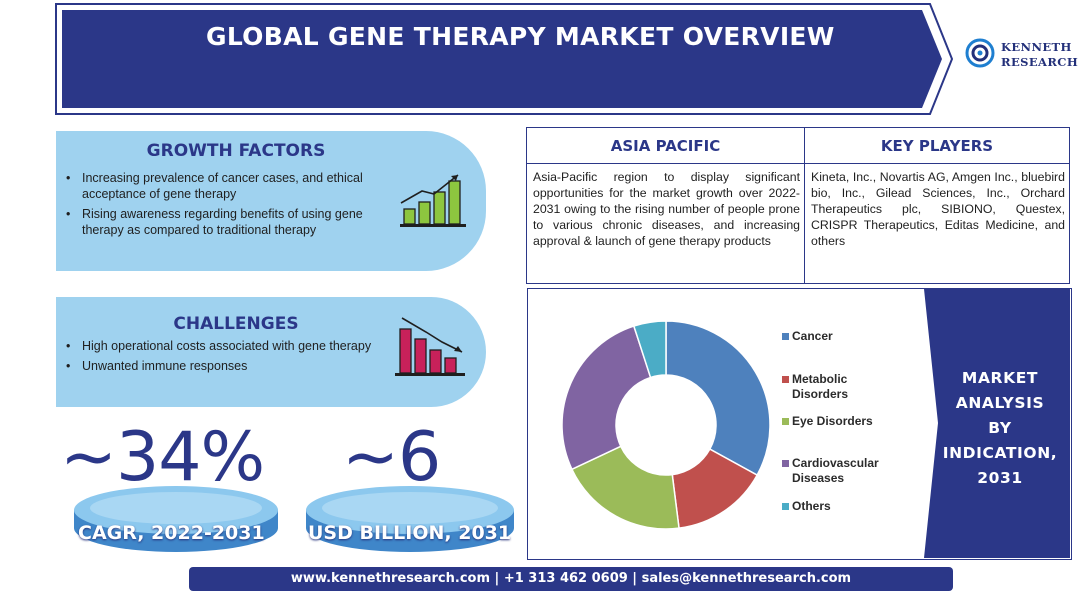 The width and height of the screenshot is (1080, 605). What do you see at coordinates (625, 487) in the screenshot?
I see `donut-slice-eye-disorders` at bounding box center [625, 487].